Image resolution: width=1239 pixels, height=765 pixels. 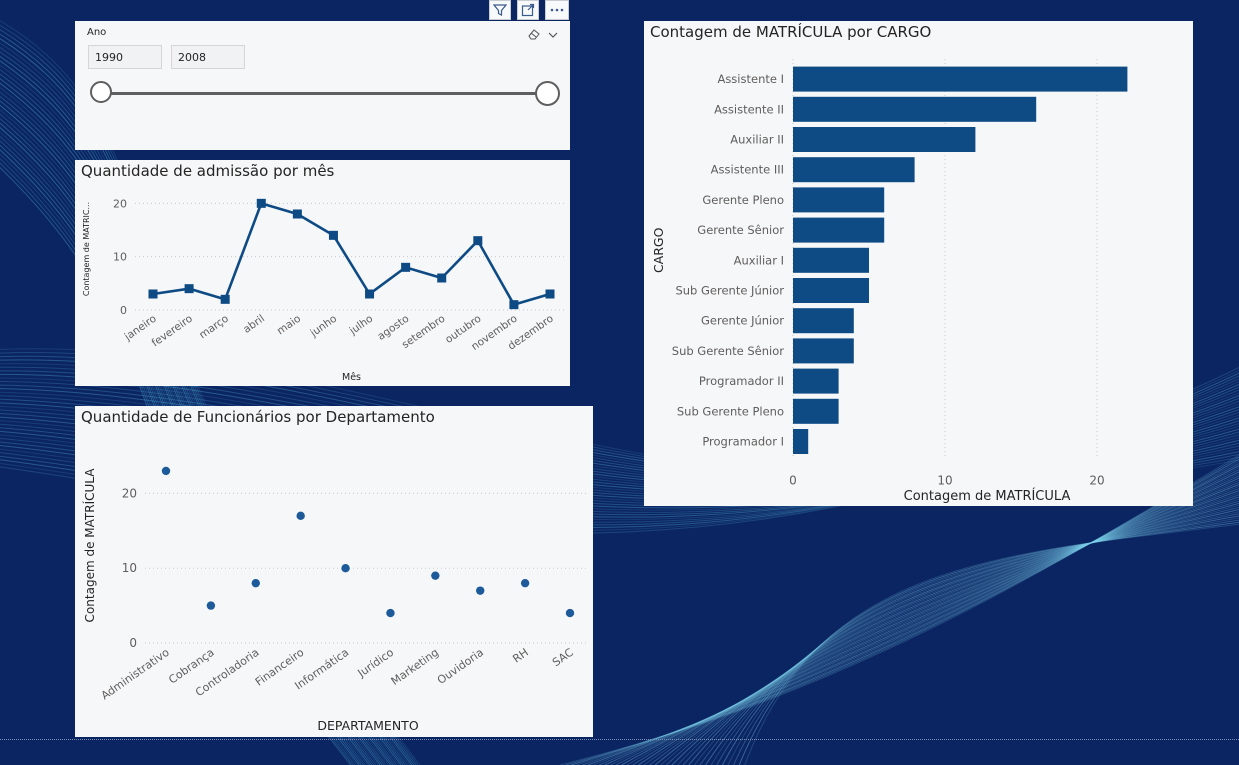 What do you see at coordinates (757, 140) in the screenshot?
I see `bar-category-label: Auxiliar II` at bounding box center [757, 140].